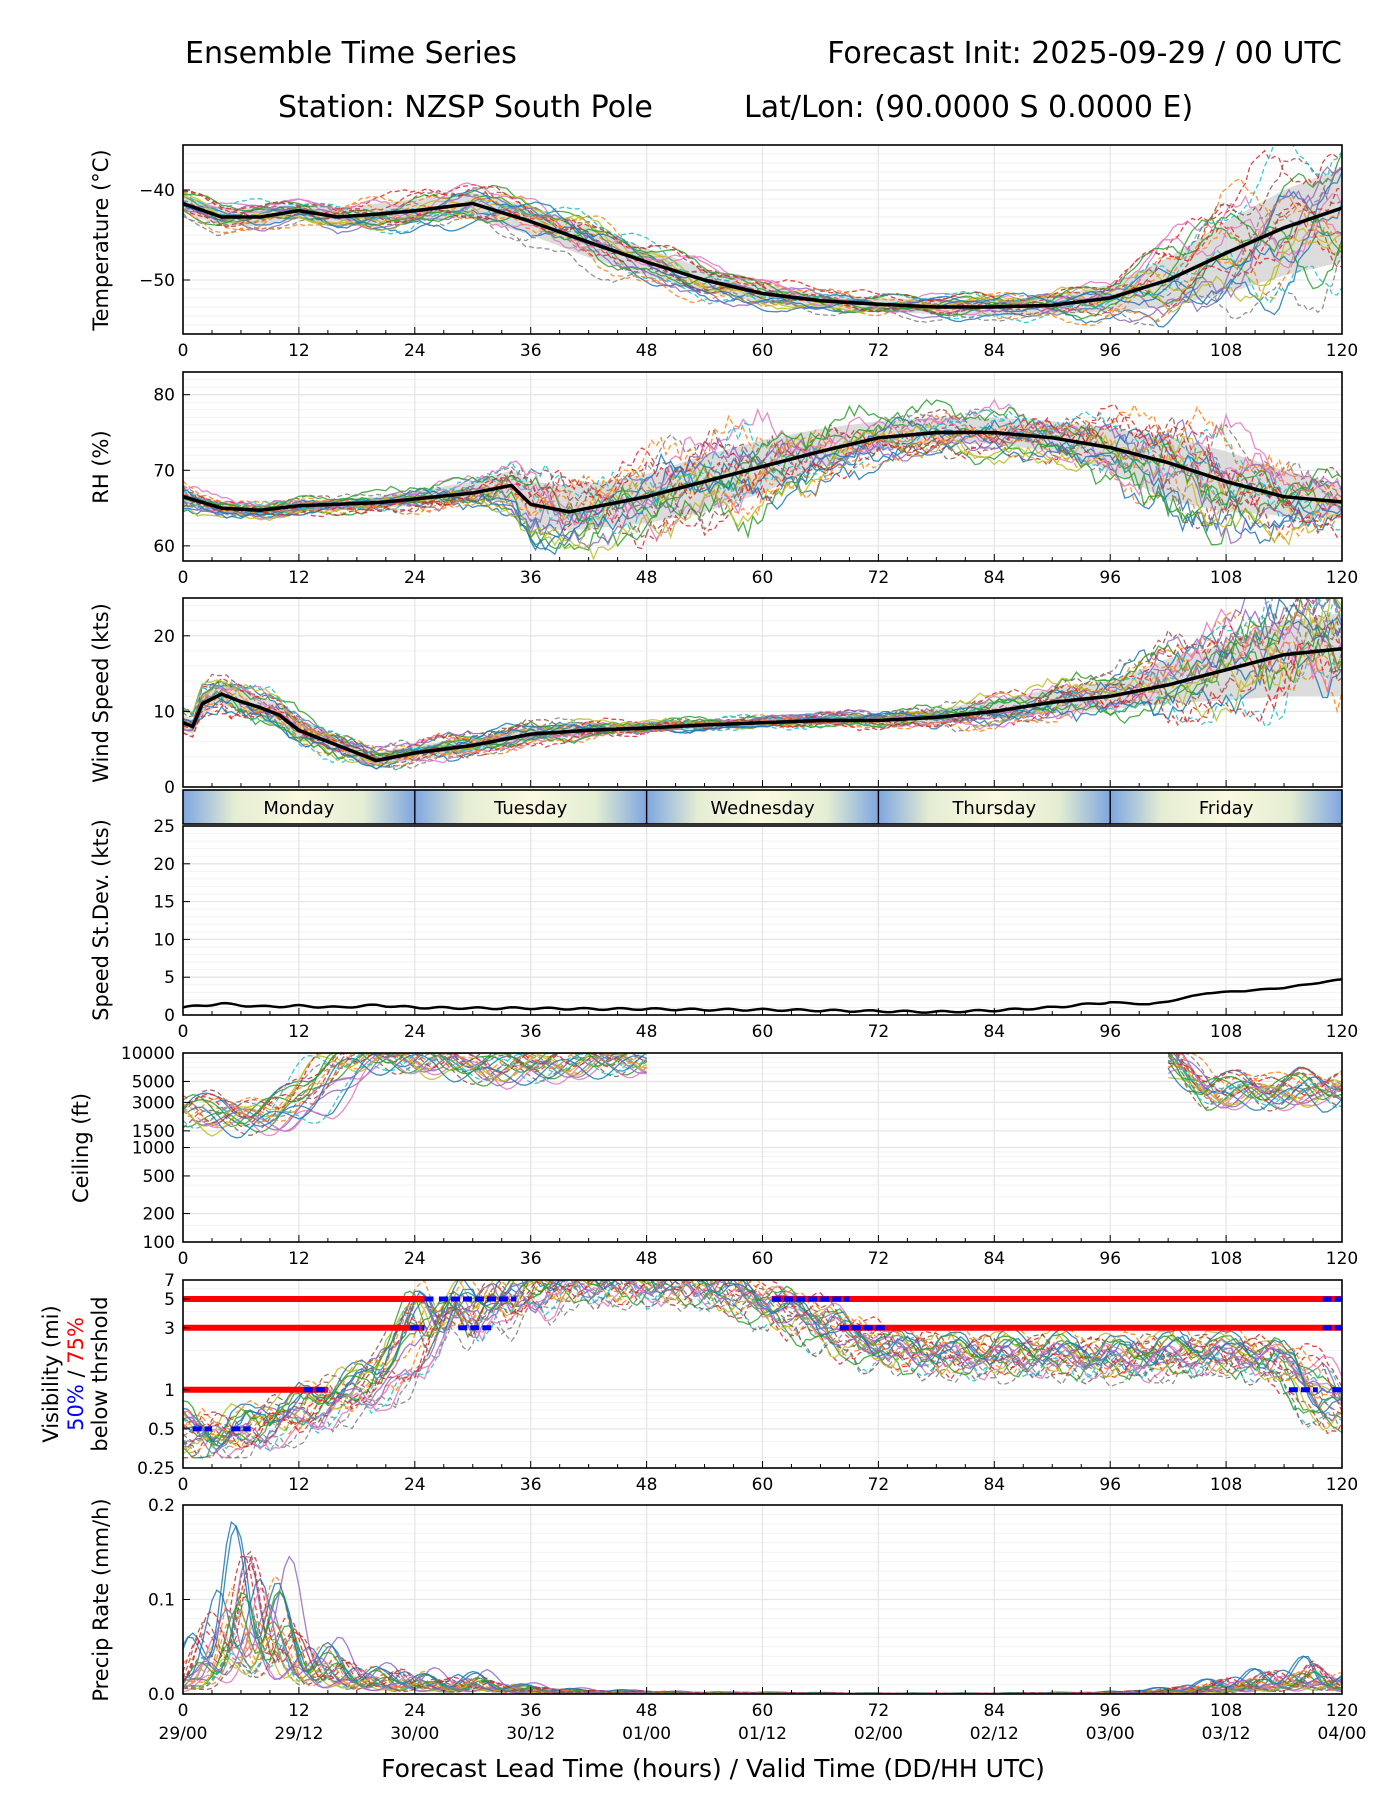 The image size is (1400, 1800). I want to click on y-tick-label: −40, so click(157, 191).